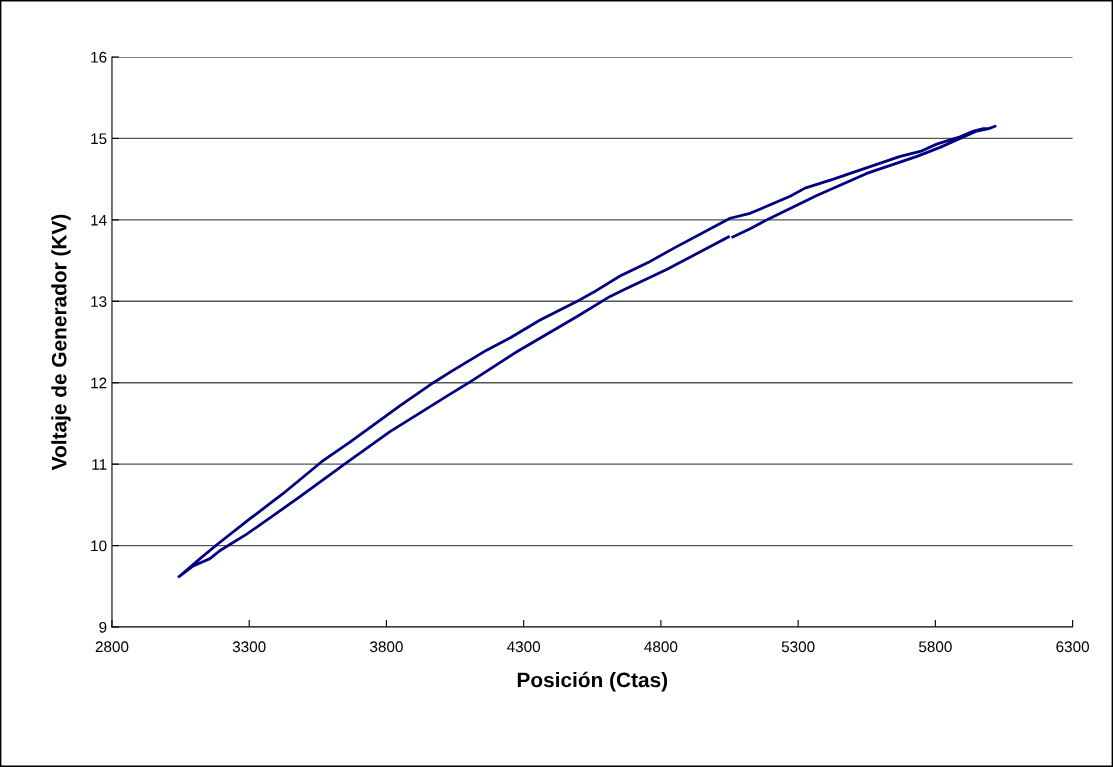 The width and height of the screenshot is (1113, 767). Describe the element at coordinates (99, 464) in the screenshot. I see `y-tick-label: 11` at that location.